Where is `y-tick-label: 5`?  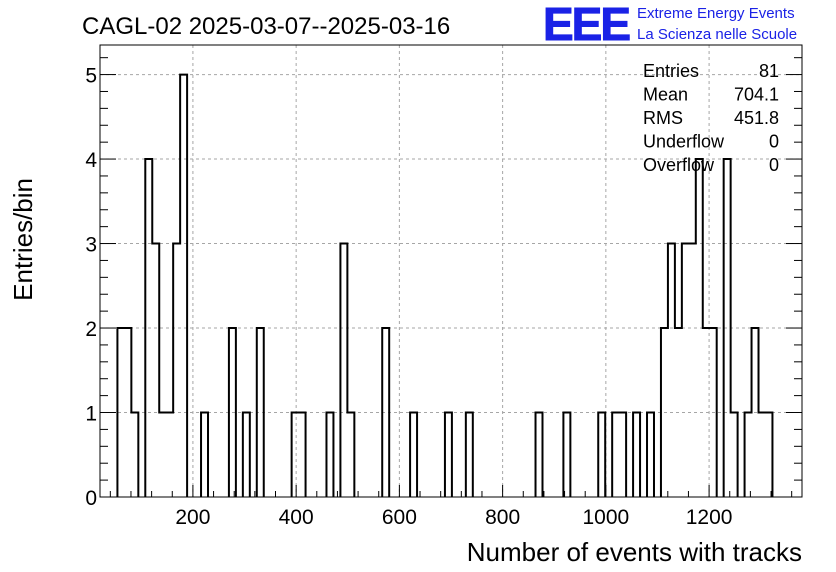 y-tick-label: 5 is located at coordinates (91, 76).